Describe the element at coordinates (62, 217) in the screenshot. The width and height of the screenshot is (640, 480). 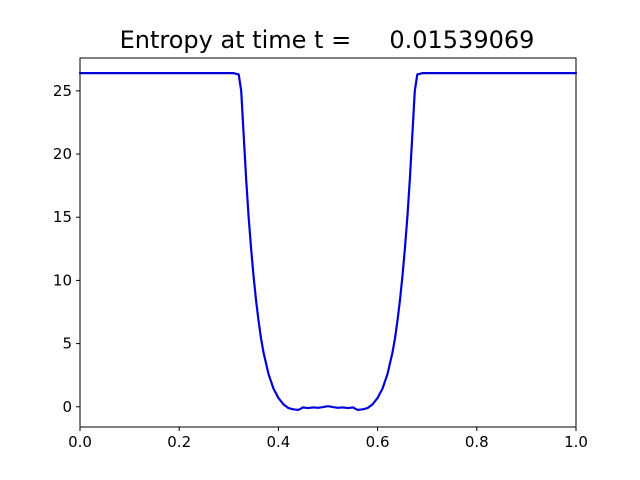
I see `y-tick-label: 15` at that location.